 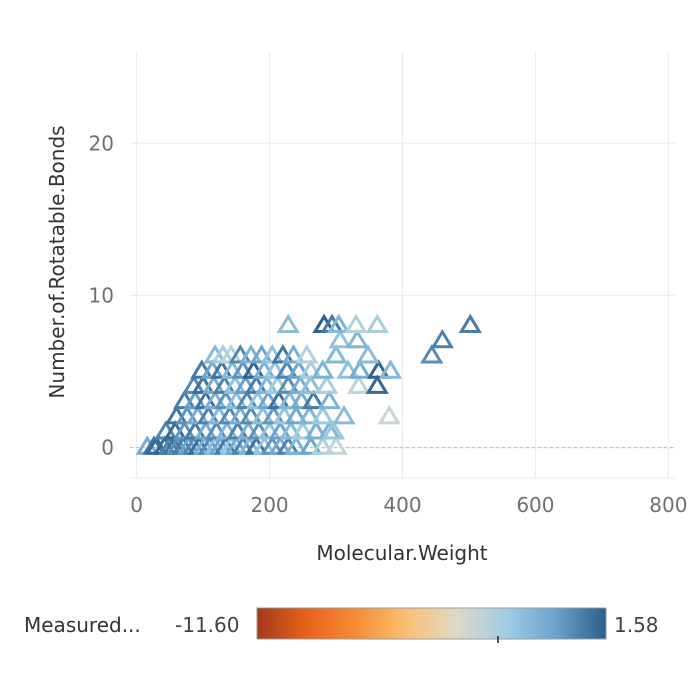 I want to click on y-tick-label: 0, so click(x=107, y=448).